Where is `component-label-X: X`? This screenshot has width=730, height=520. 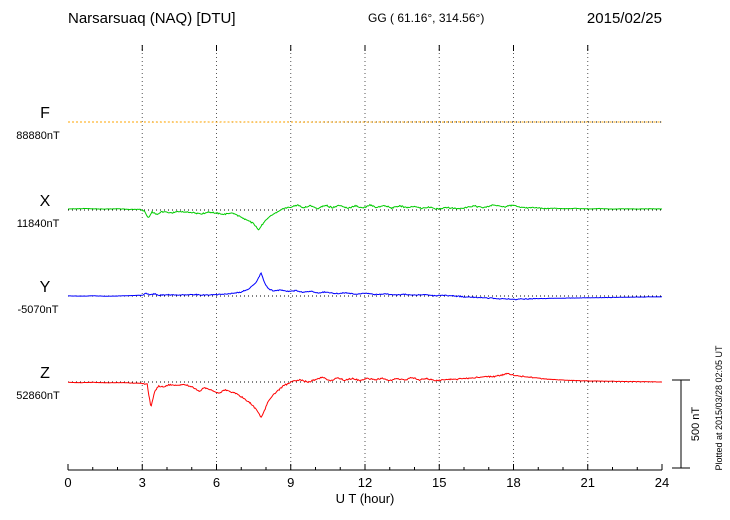 component-label-X: X is located at coordinates (45, 201).